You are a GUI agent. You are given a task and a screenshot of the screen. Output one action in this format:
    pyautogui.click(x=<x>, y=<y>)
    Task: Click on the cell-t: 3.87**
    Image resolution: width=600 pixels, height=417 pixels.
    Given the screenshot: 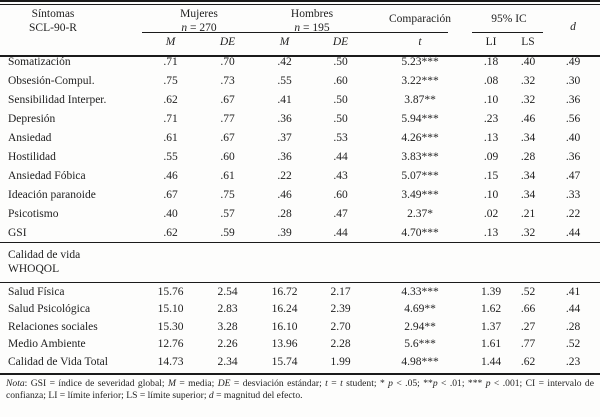 What is the action you would take?
    pyautogui.click(x=420, y=99)
    